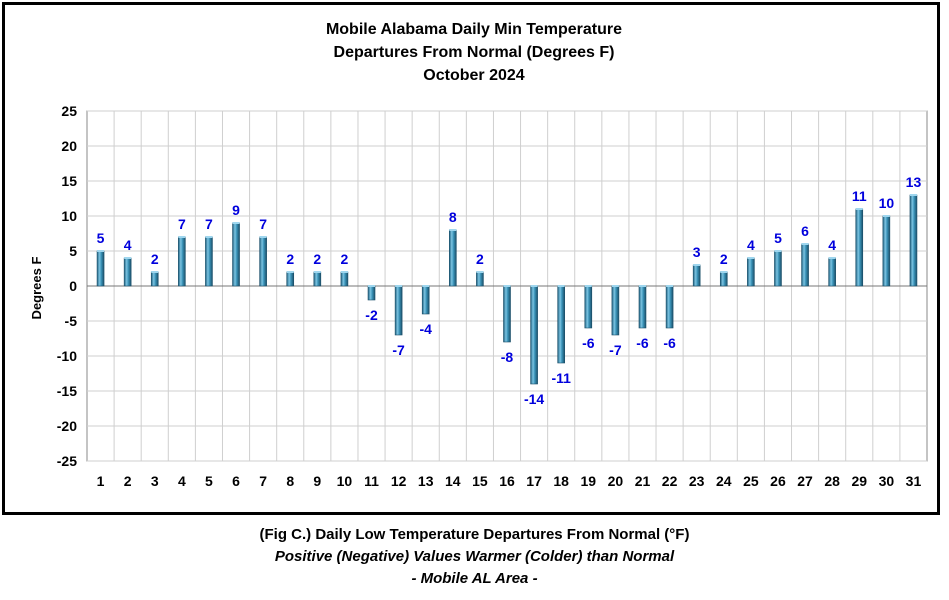 This screenshot has width=949, height=600. I want to click on x-tick-label: 27, so click(805, 481).